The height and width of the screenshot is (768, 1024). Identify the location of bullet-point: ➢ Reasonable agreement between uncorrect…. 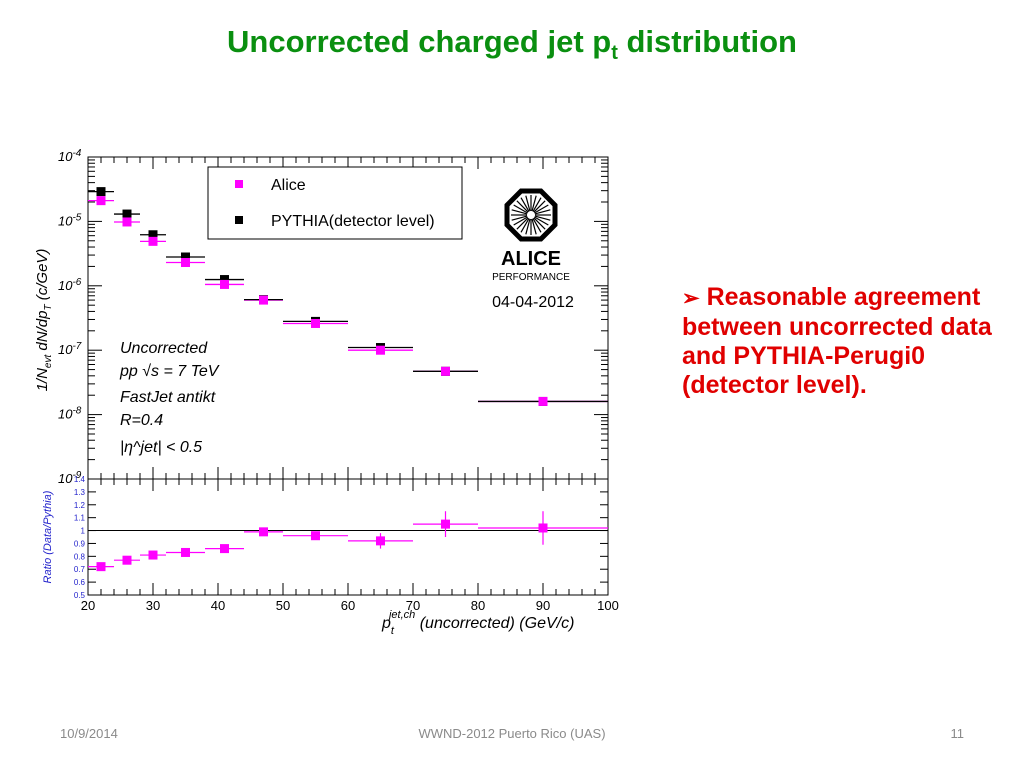
(842, 341).